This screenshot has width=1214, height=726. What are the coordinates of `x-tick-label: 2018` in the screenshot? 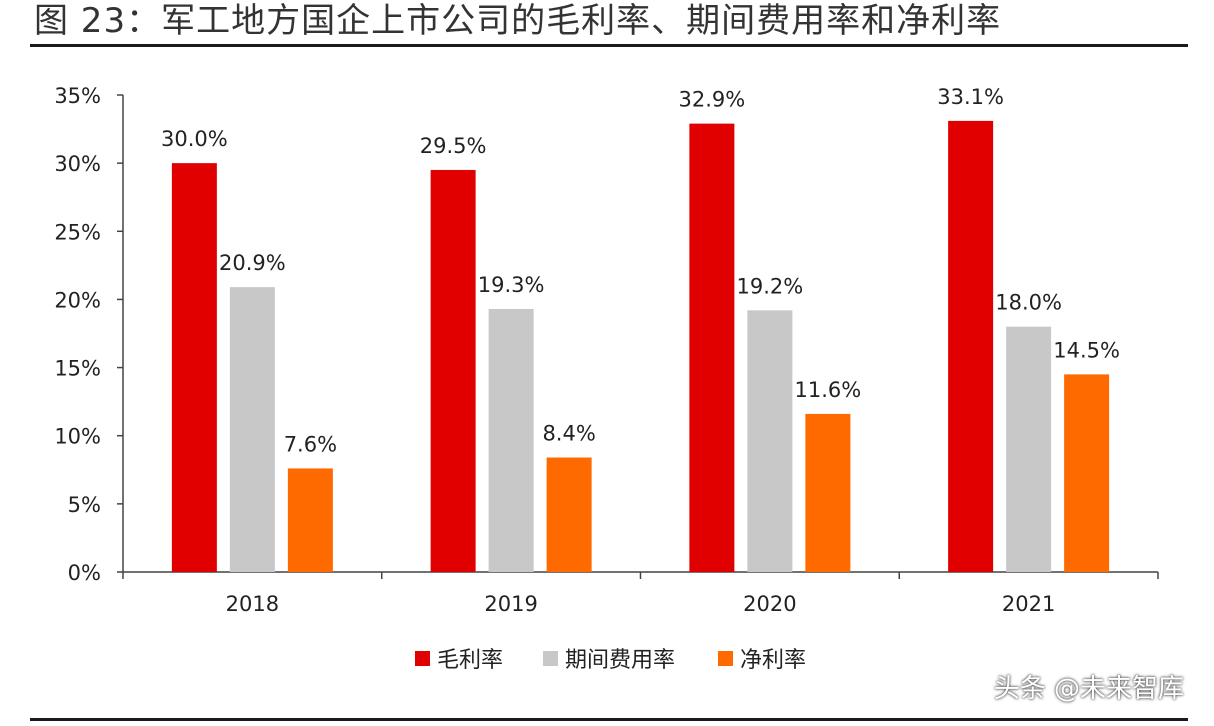 It's located at (252, 604).